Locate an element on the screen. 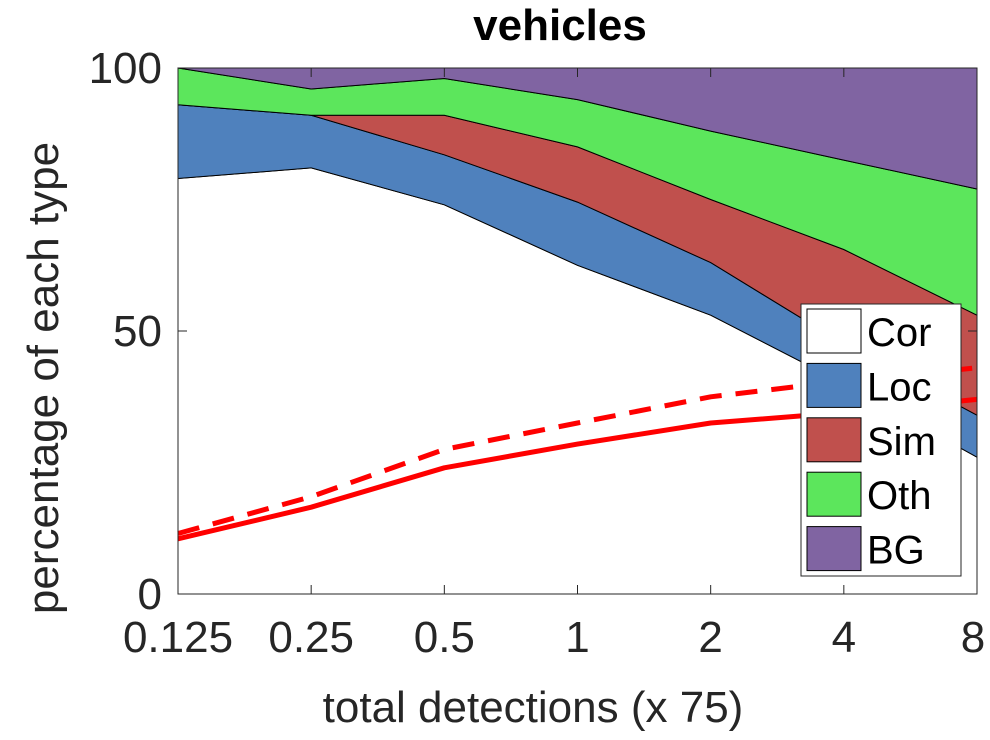 Image resolution: width=990 pixels, height=740 pixels. x-axis-label: total detections (x 75) is located at coordinates (533, 707).